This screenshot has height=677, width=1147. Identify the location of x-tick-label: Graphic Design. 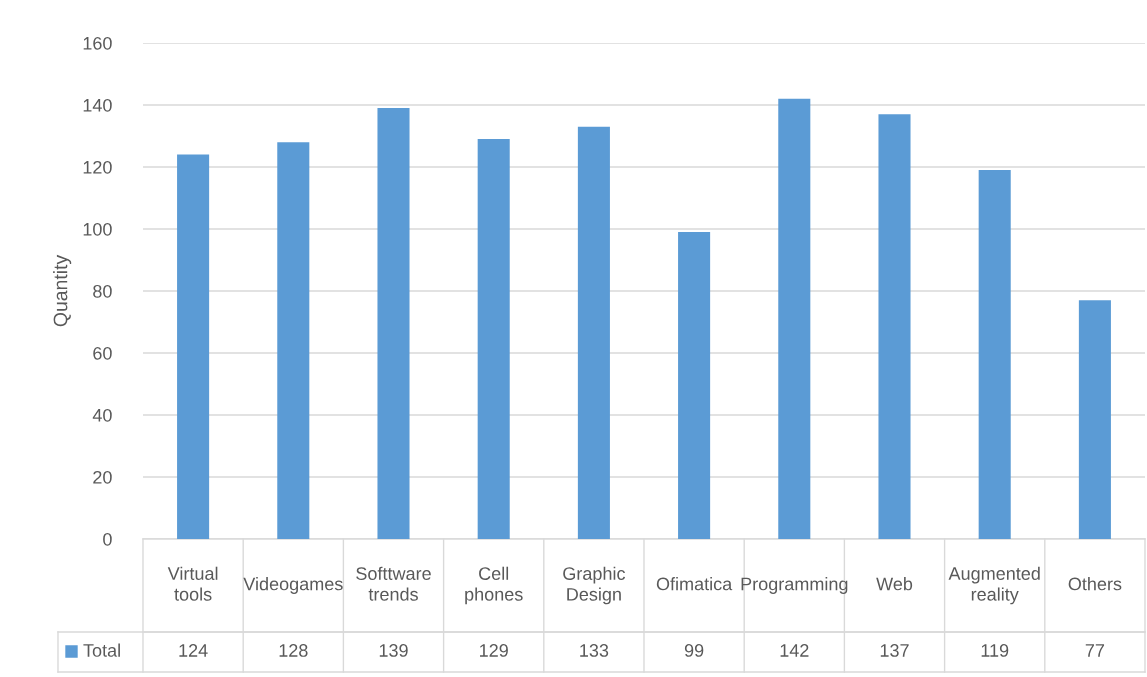
(594, 585).